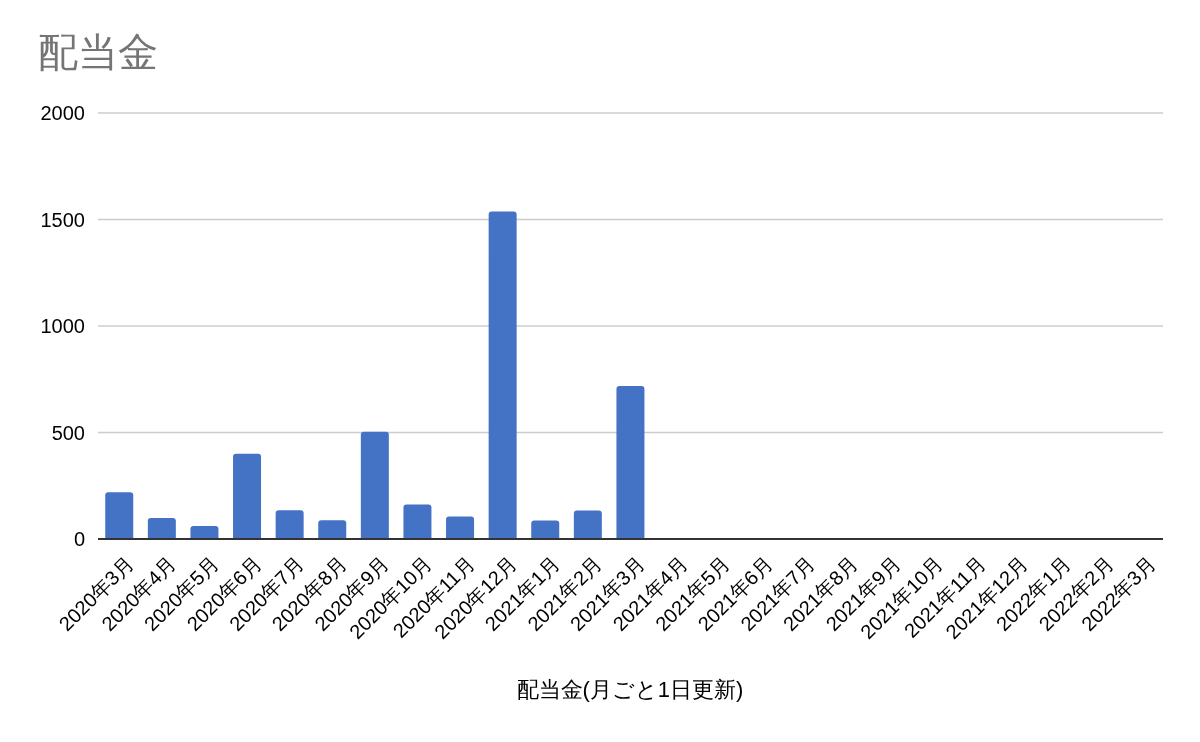 Image resolution: width=1200 pixels, height=742 pixels. Describe the element at coordinates (79, 539) in the screenshot. I see `y-tick-label: 0` at that location.